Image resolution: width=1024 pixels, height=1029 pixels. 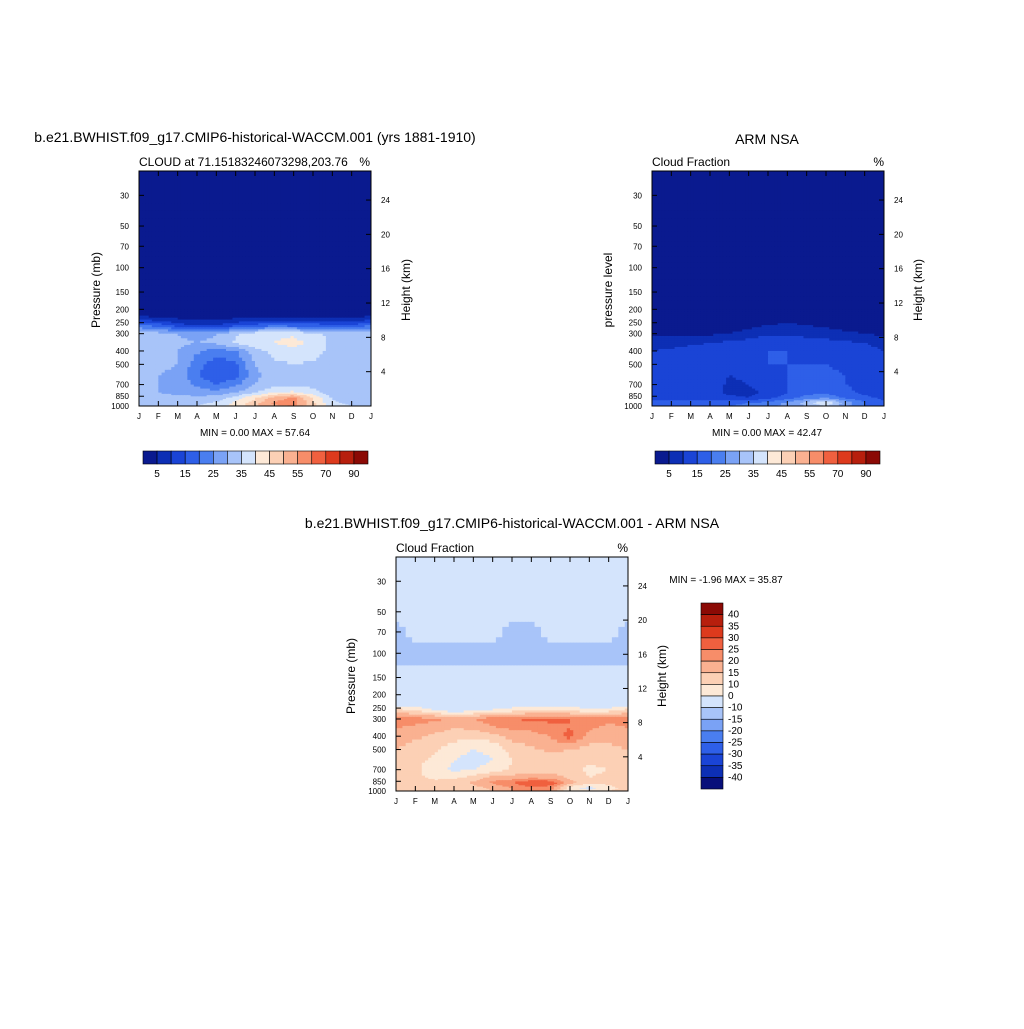 What do you see at coordinates (123, 268) in the screenshot?
I see `y-tick-label: 100` at bounding box center [123, 268].